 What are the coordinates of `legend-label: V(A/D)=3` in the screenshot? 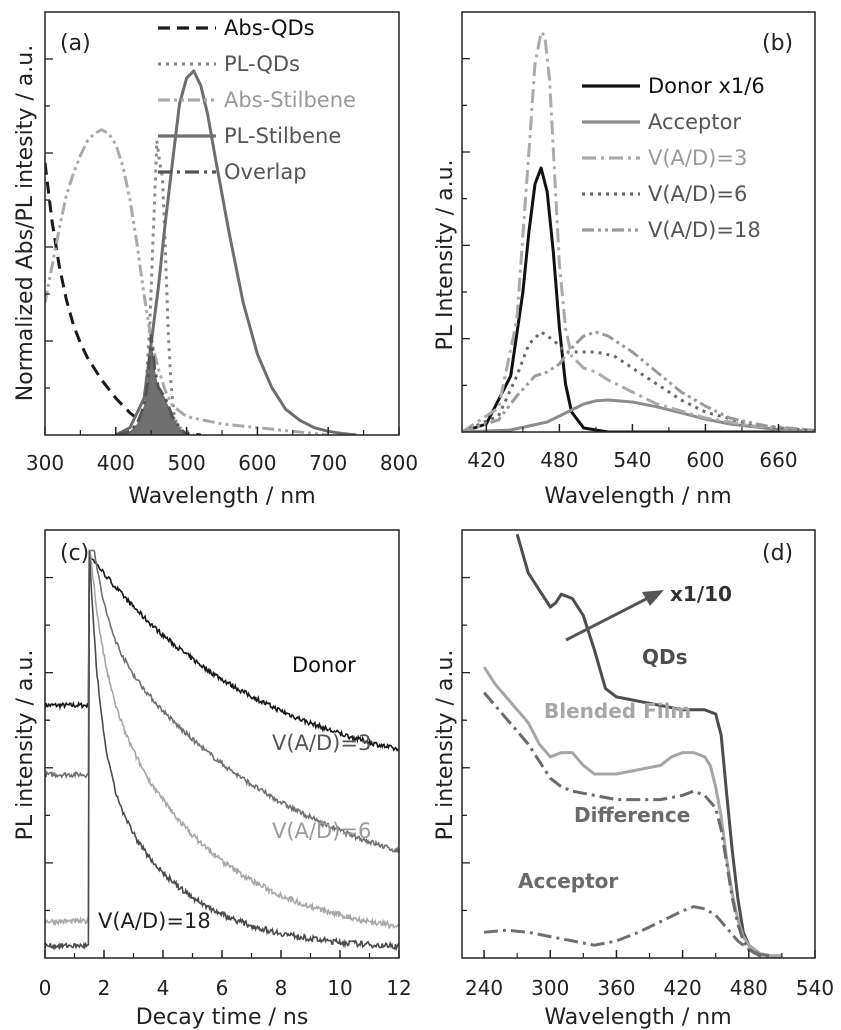 It's located at (697, 158).